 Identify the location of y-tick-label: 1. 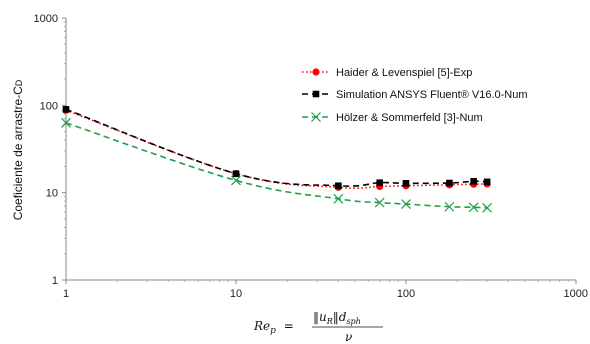
(55, 281).